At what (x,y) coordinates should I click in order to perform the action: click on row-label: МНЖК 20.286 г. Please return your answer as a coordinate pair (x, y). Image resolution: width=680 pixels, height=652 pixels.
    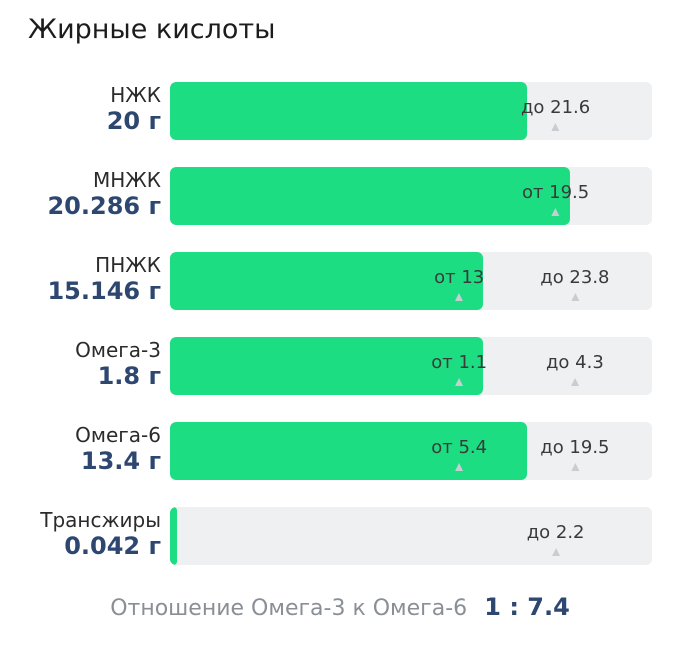
    Looking at the image, I should click on (104, 193).